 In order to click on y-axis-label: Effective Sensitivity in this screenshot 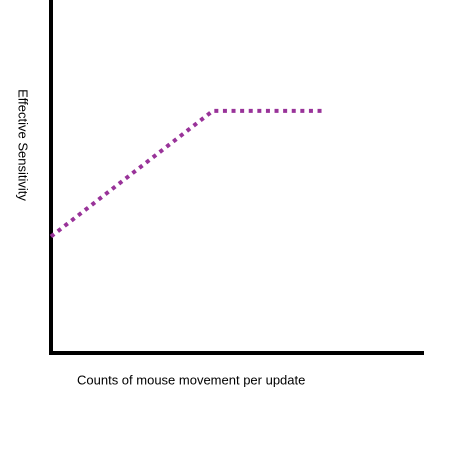, I will do `click(23, 145)`.